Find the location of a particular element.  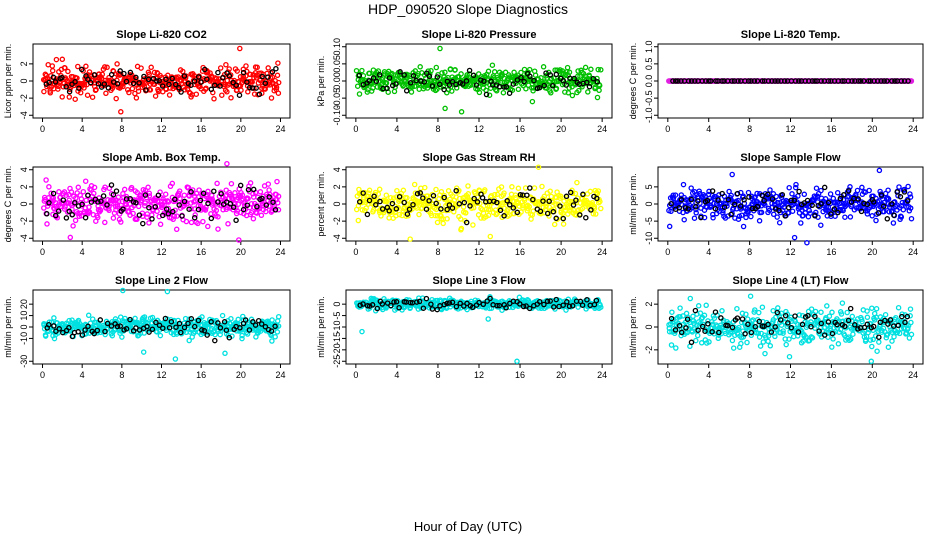

y-tick-label: 10 is located at coordinates (24, 316).